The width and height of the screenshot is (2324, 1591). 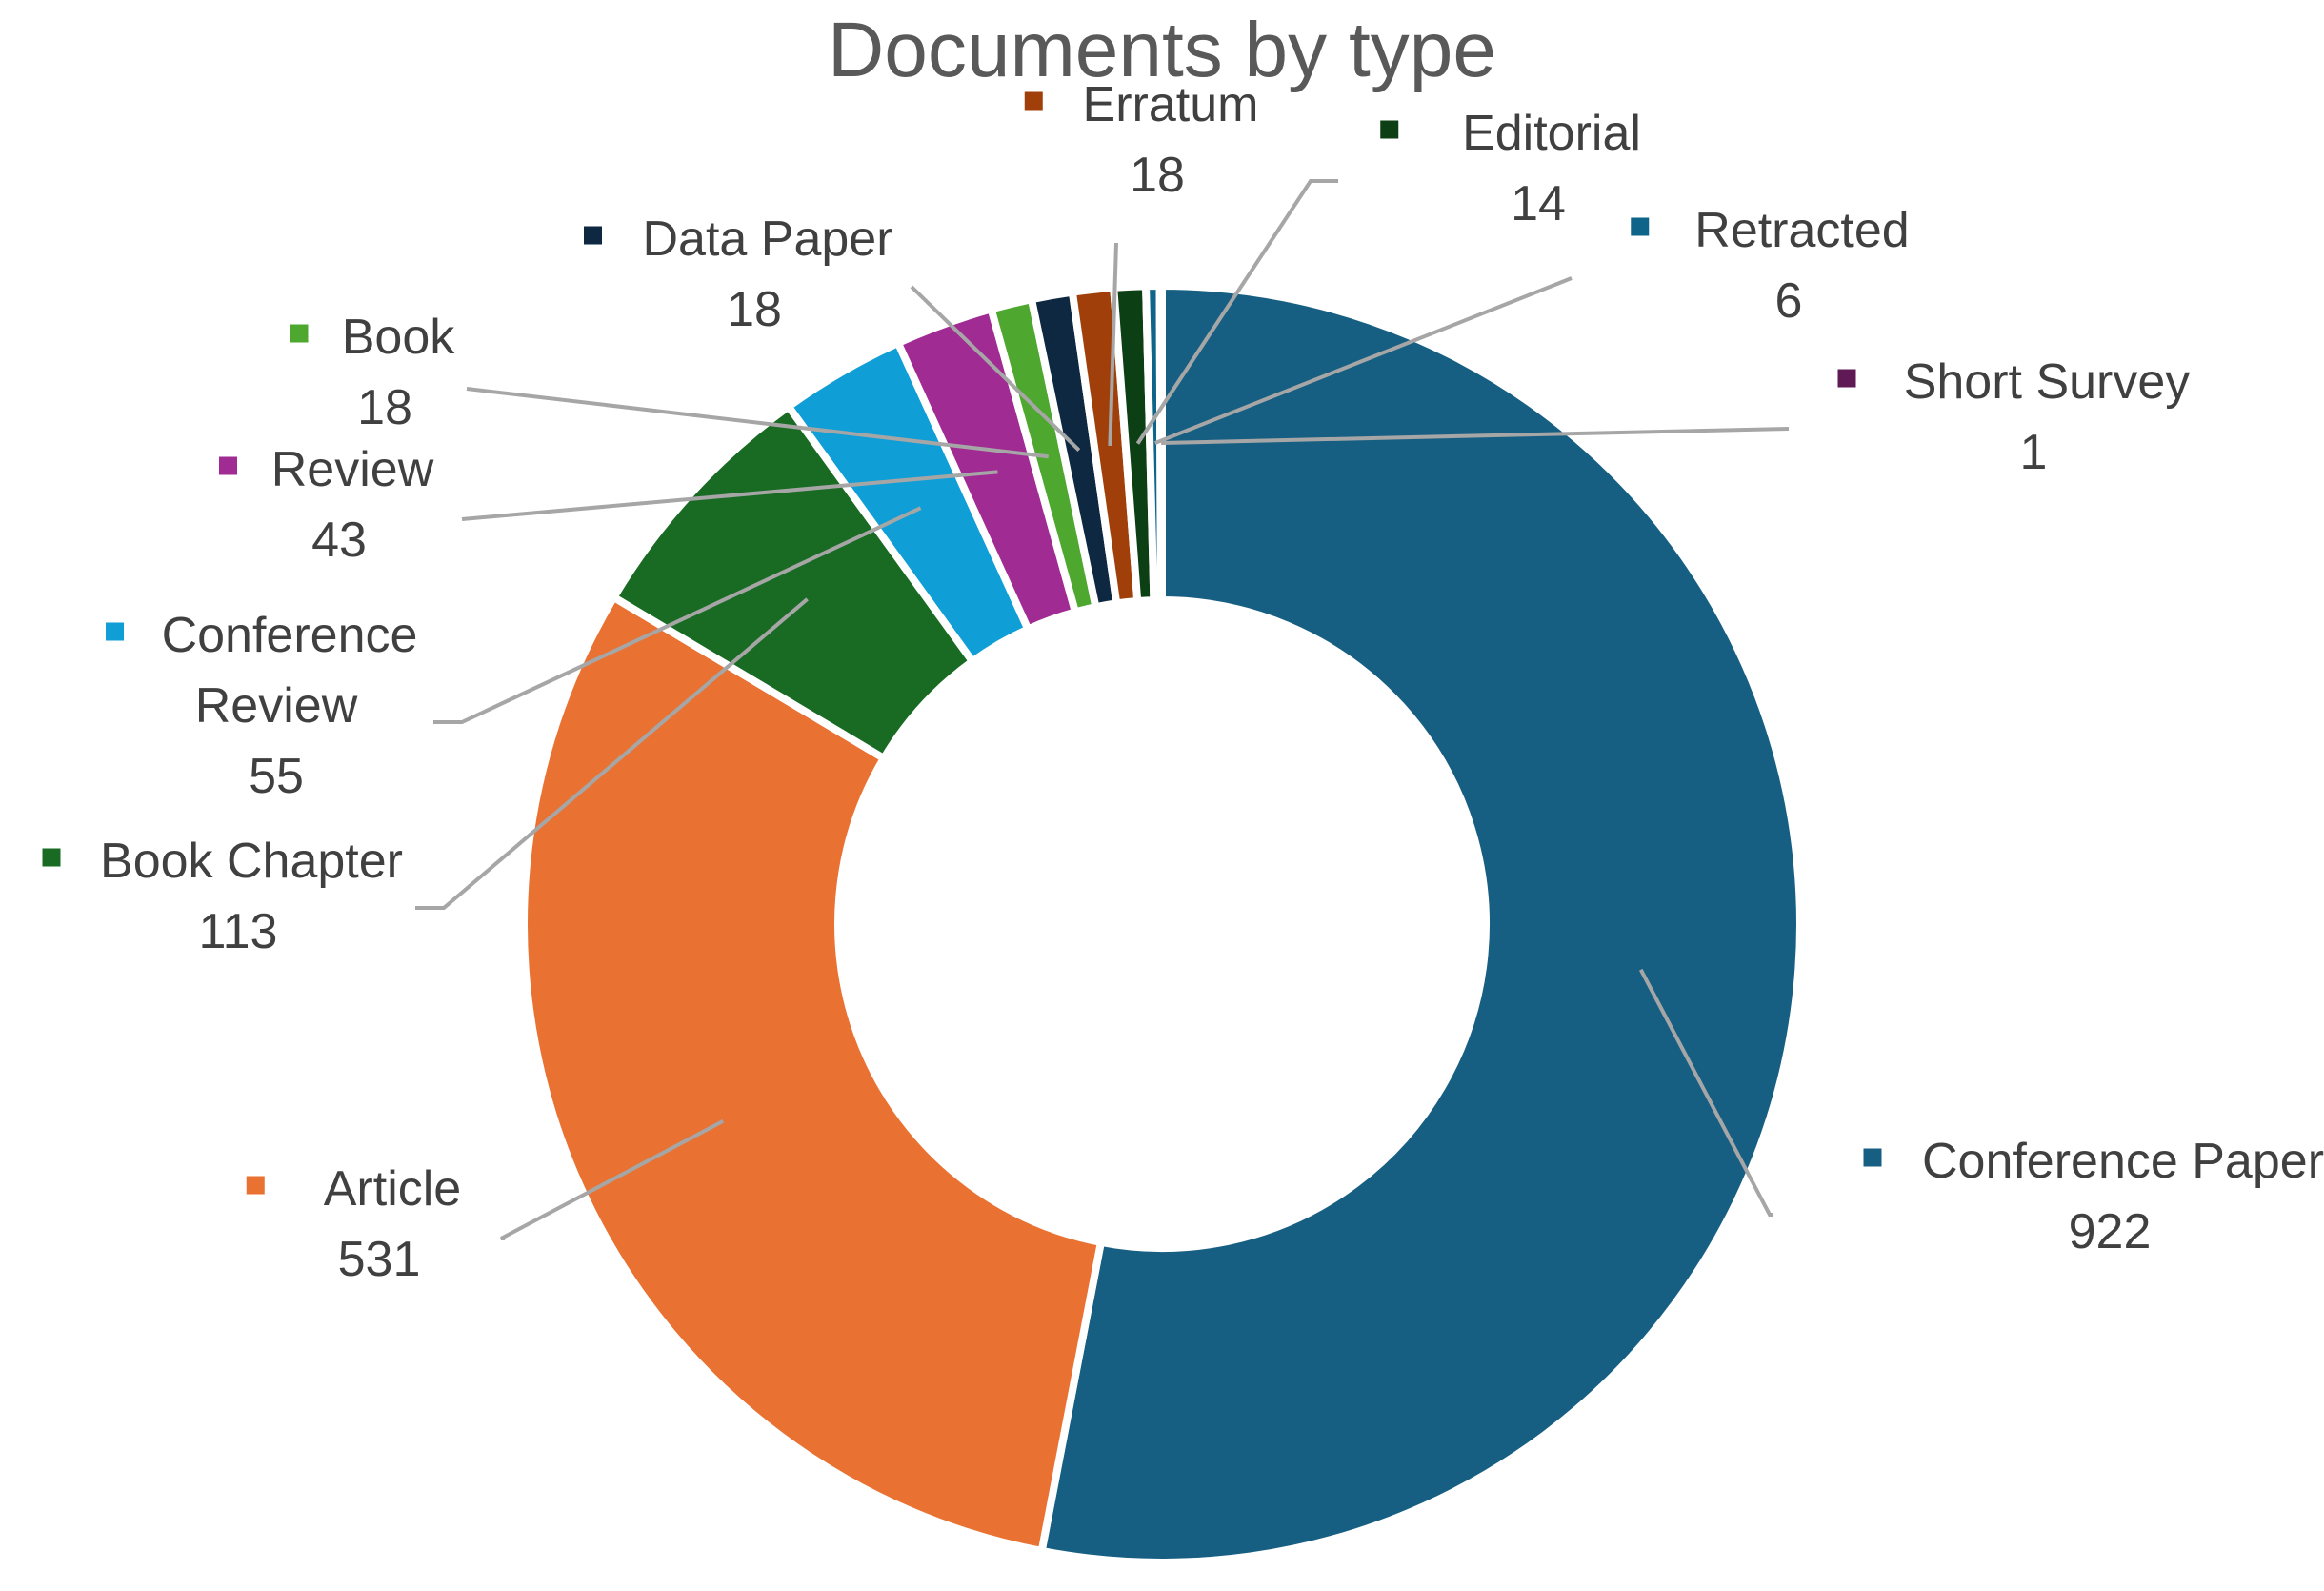 I want to click on leader-line-retracted, so click(x=1363, y=360).